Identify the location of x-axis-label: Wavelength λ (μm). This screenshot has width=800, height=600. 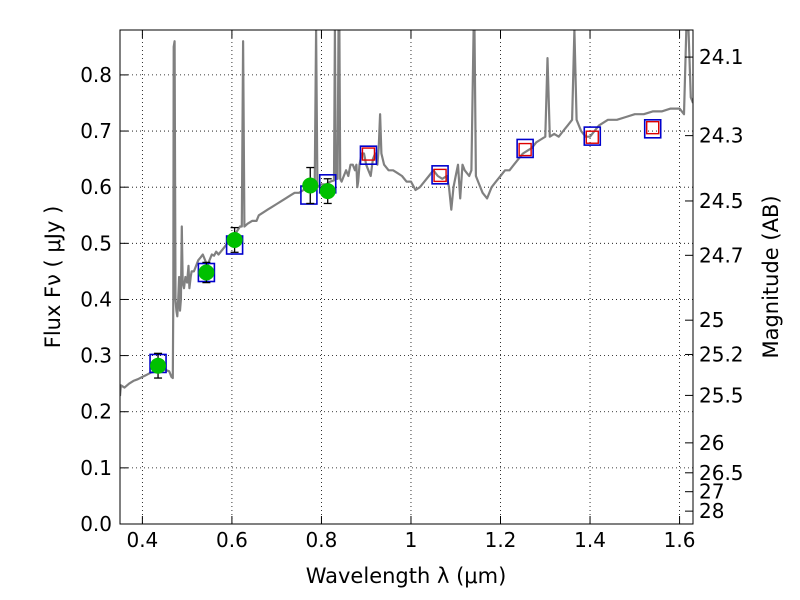
(406, 576).